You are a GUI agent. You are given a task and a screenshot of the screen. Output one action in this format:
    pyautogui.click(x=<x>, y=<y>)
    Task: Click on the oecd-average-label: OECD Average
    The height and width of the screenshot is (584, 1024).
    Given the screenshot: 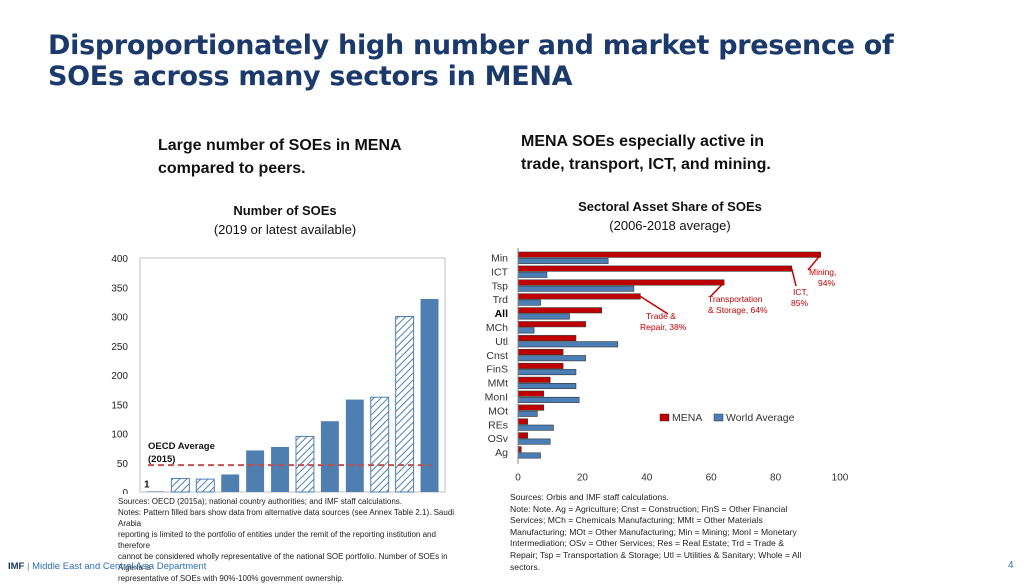 What is the action you would take?
    pyautogui.click(x=181, y=446)
    